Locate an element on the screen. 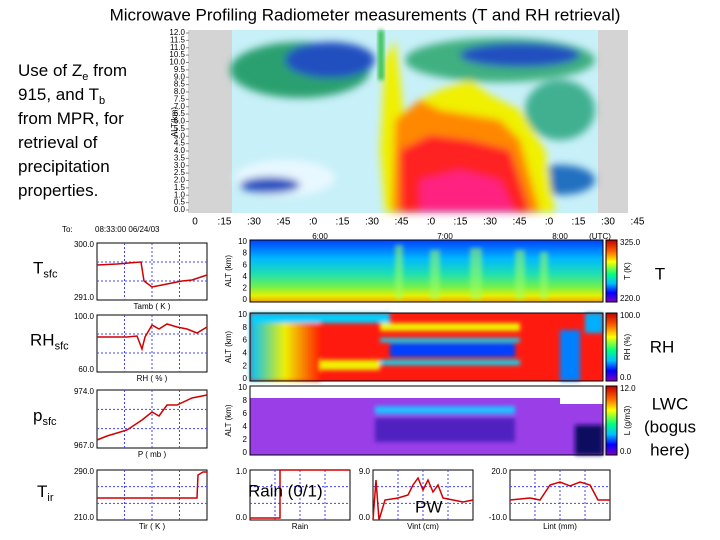 The image size is (720, 540). x-axis-label: P ( mb ) is located at coordinates (152, 454).